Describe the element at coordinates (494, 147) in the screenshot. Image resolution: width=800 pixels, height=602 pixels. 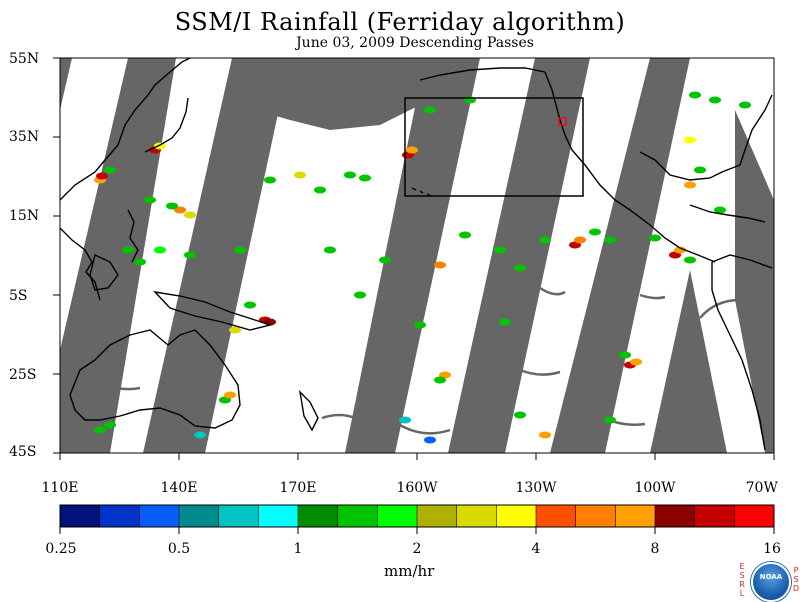
I see `region-box` at that location.